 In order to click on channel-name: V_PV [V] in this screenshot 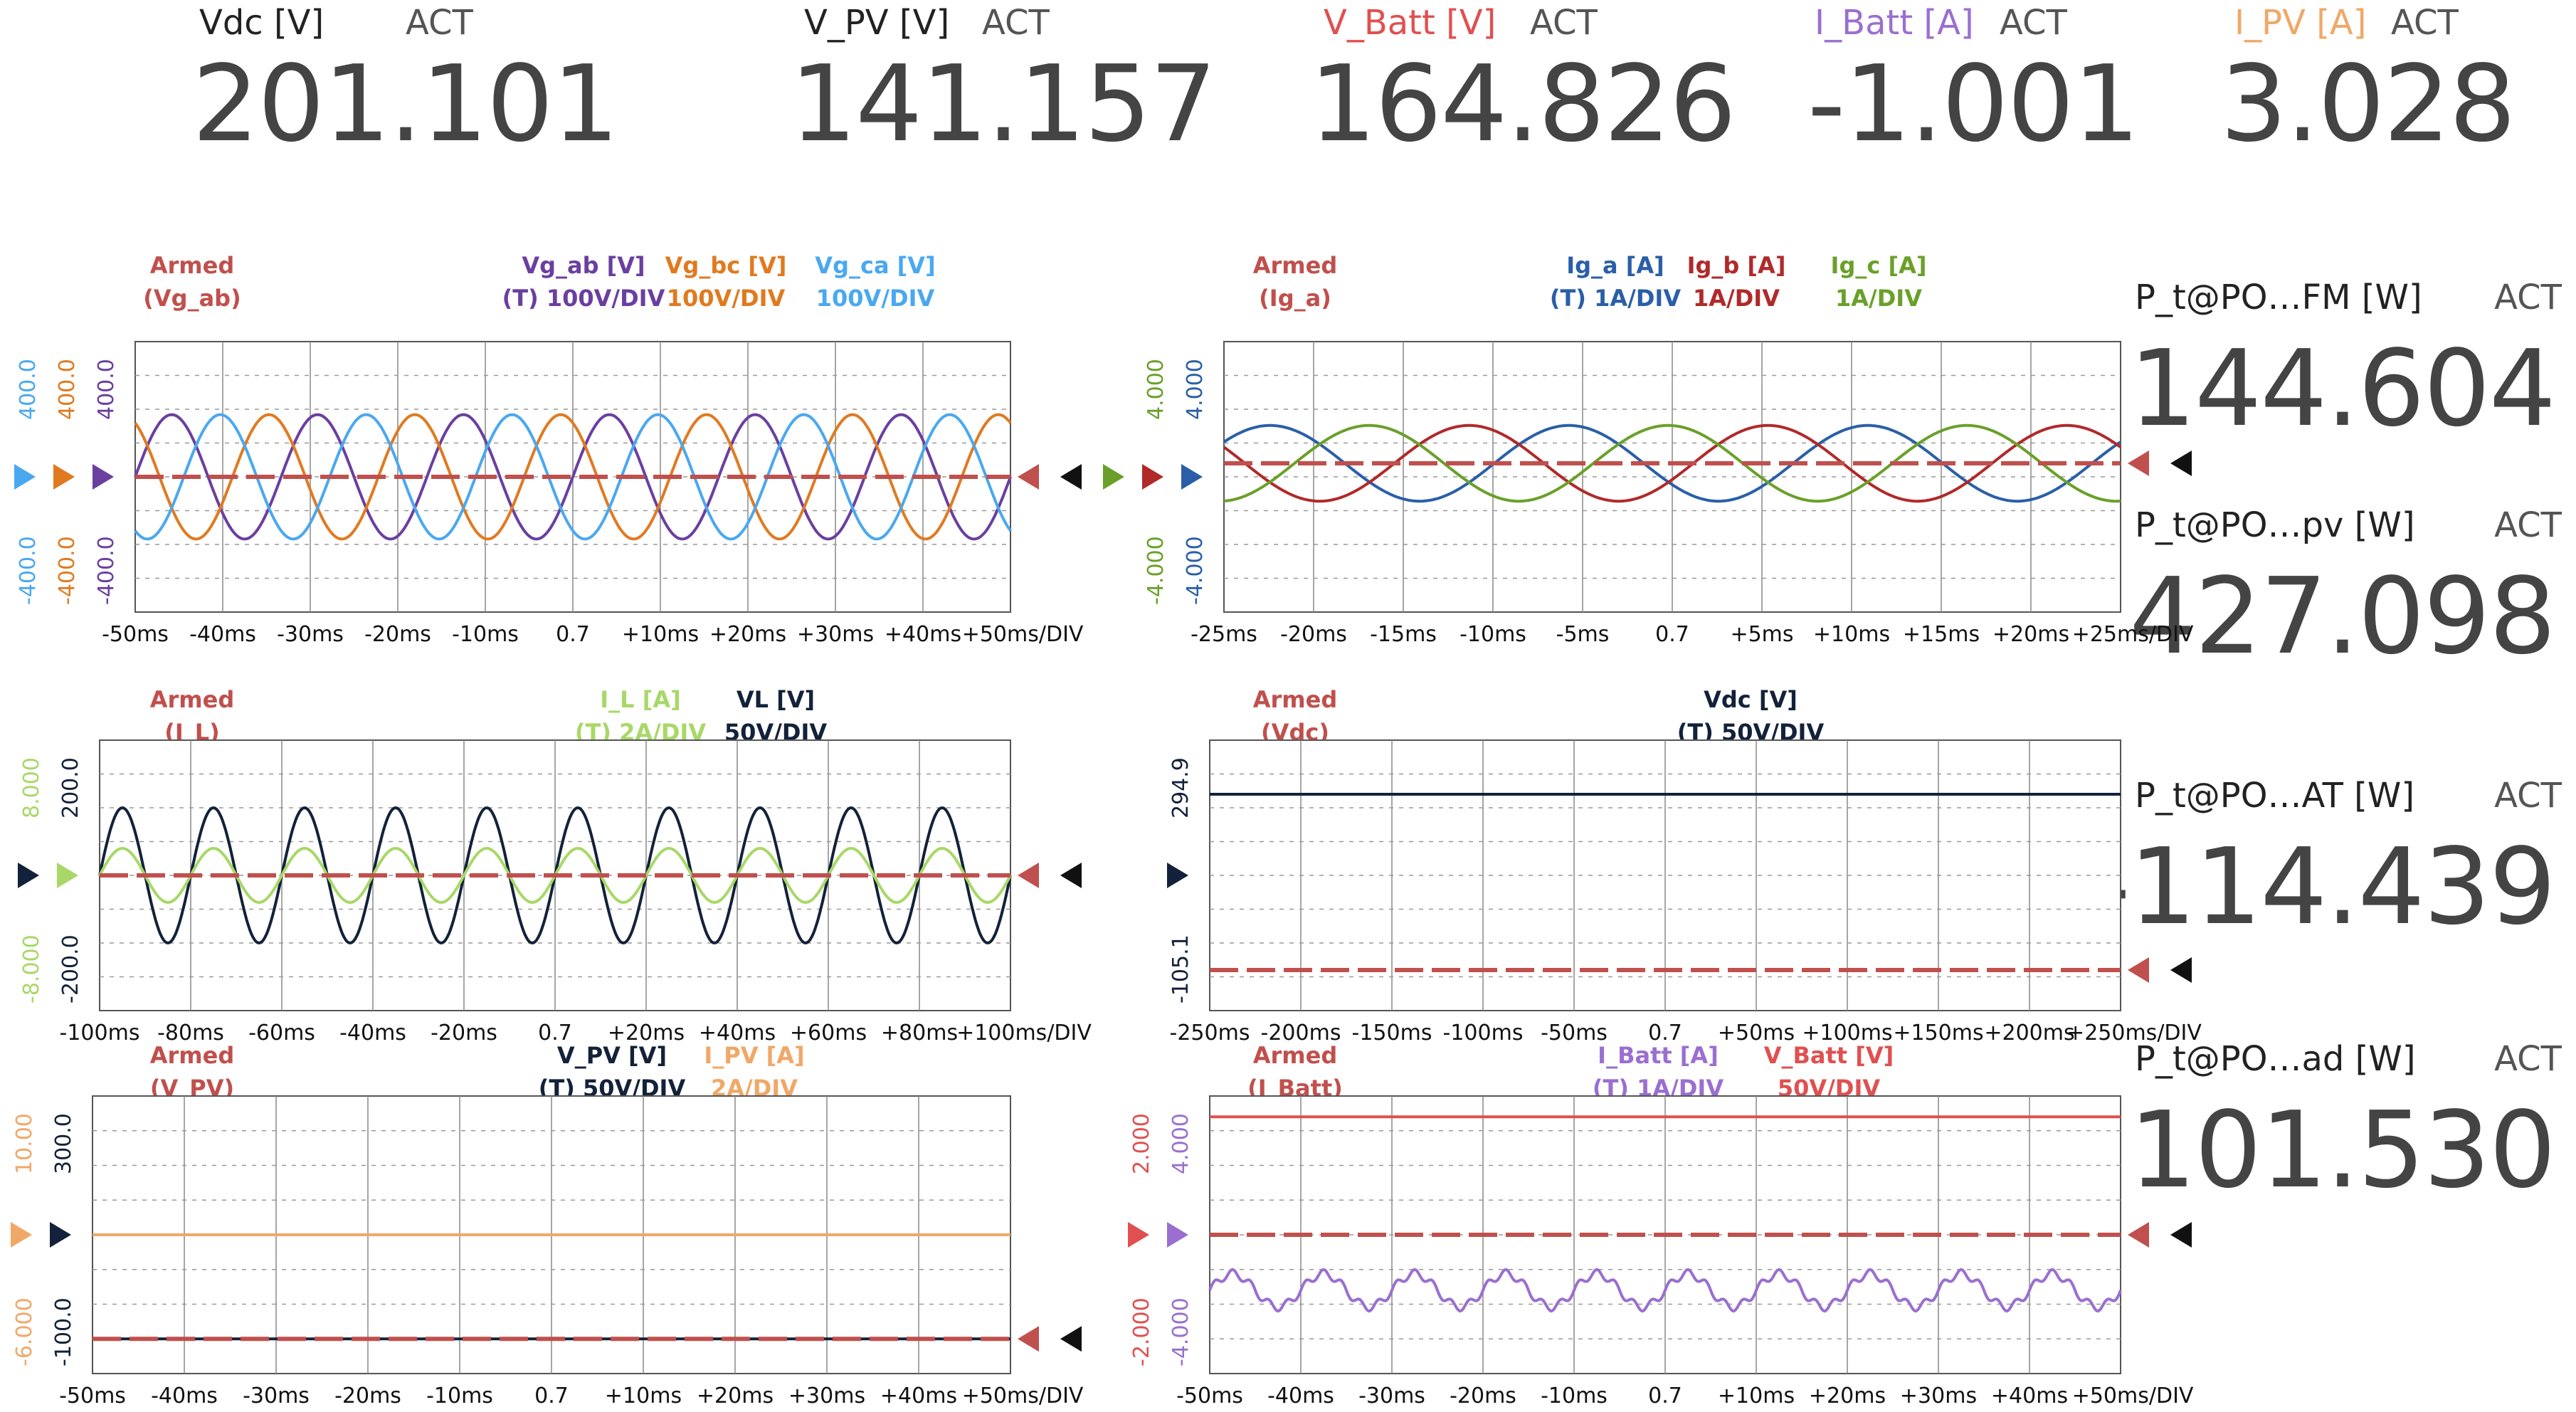, I will do `click(611, 1055)`.